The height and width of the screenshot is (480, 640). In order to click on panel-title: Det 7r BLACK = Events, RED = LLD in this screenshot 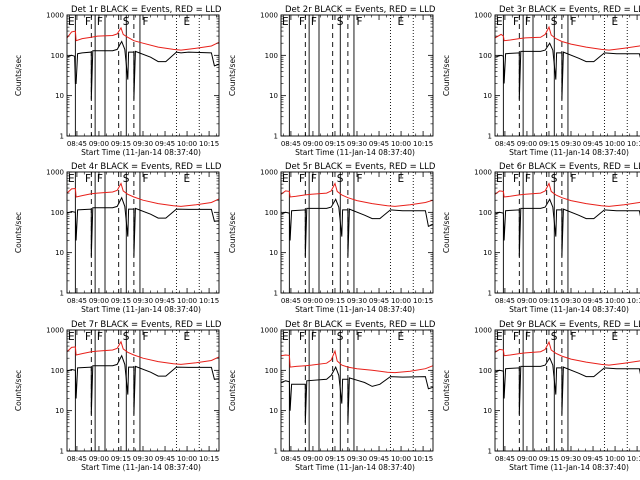, I will do `click(146, 325)`.